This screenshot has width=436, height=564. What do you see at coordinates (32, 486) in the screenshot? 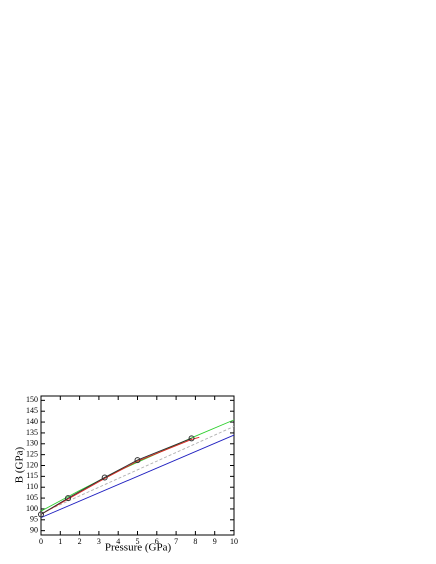
I see `y-tick-label: 110` at bounding box center [32, 486].